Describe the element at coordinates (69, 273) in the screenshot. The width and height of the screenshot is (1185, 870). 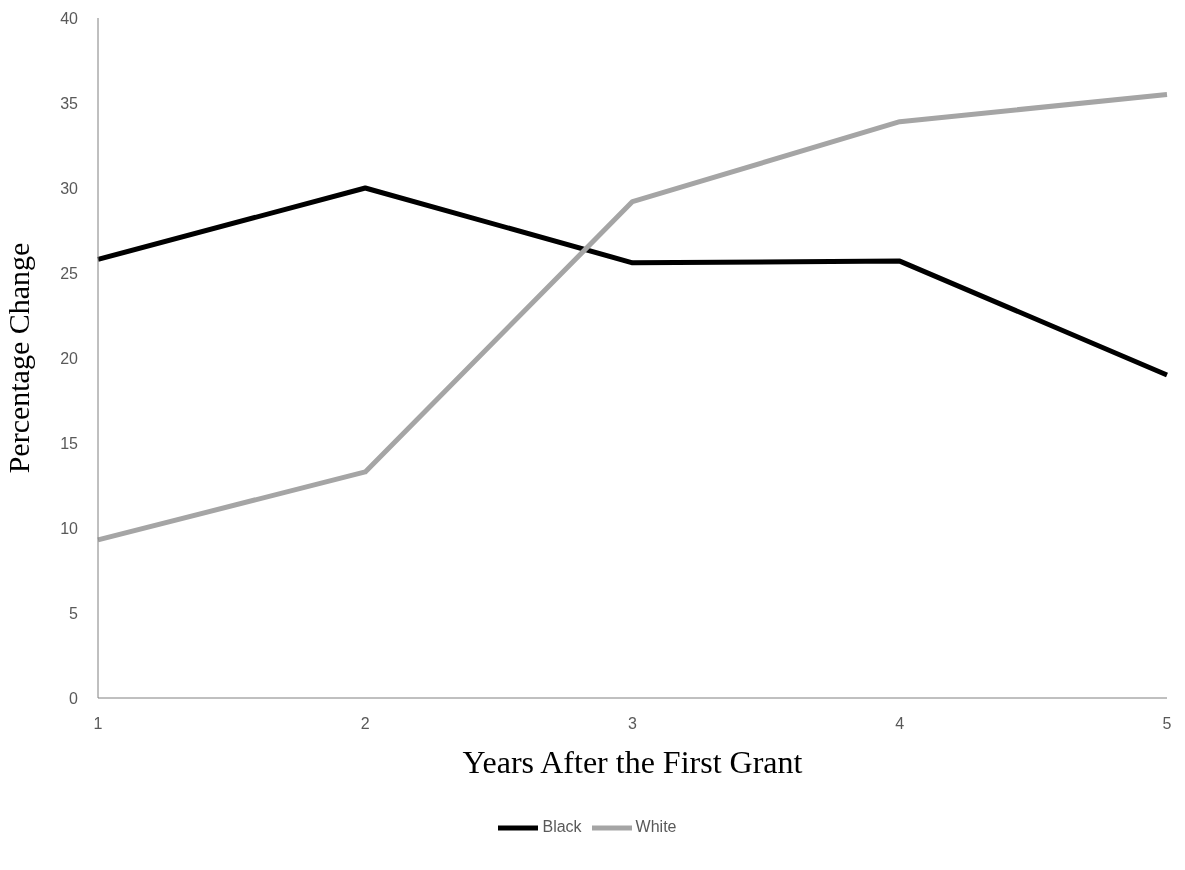
I see `y-tick-label: 25` at that location.